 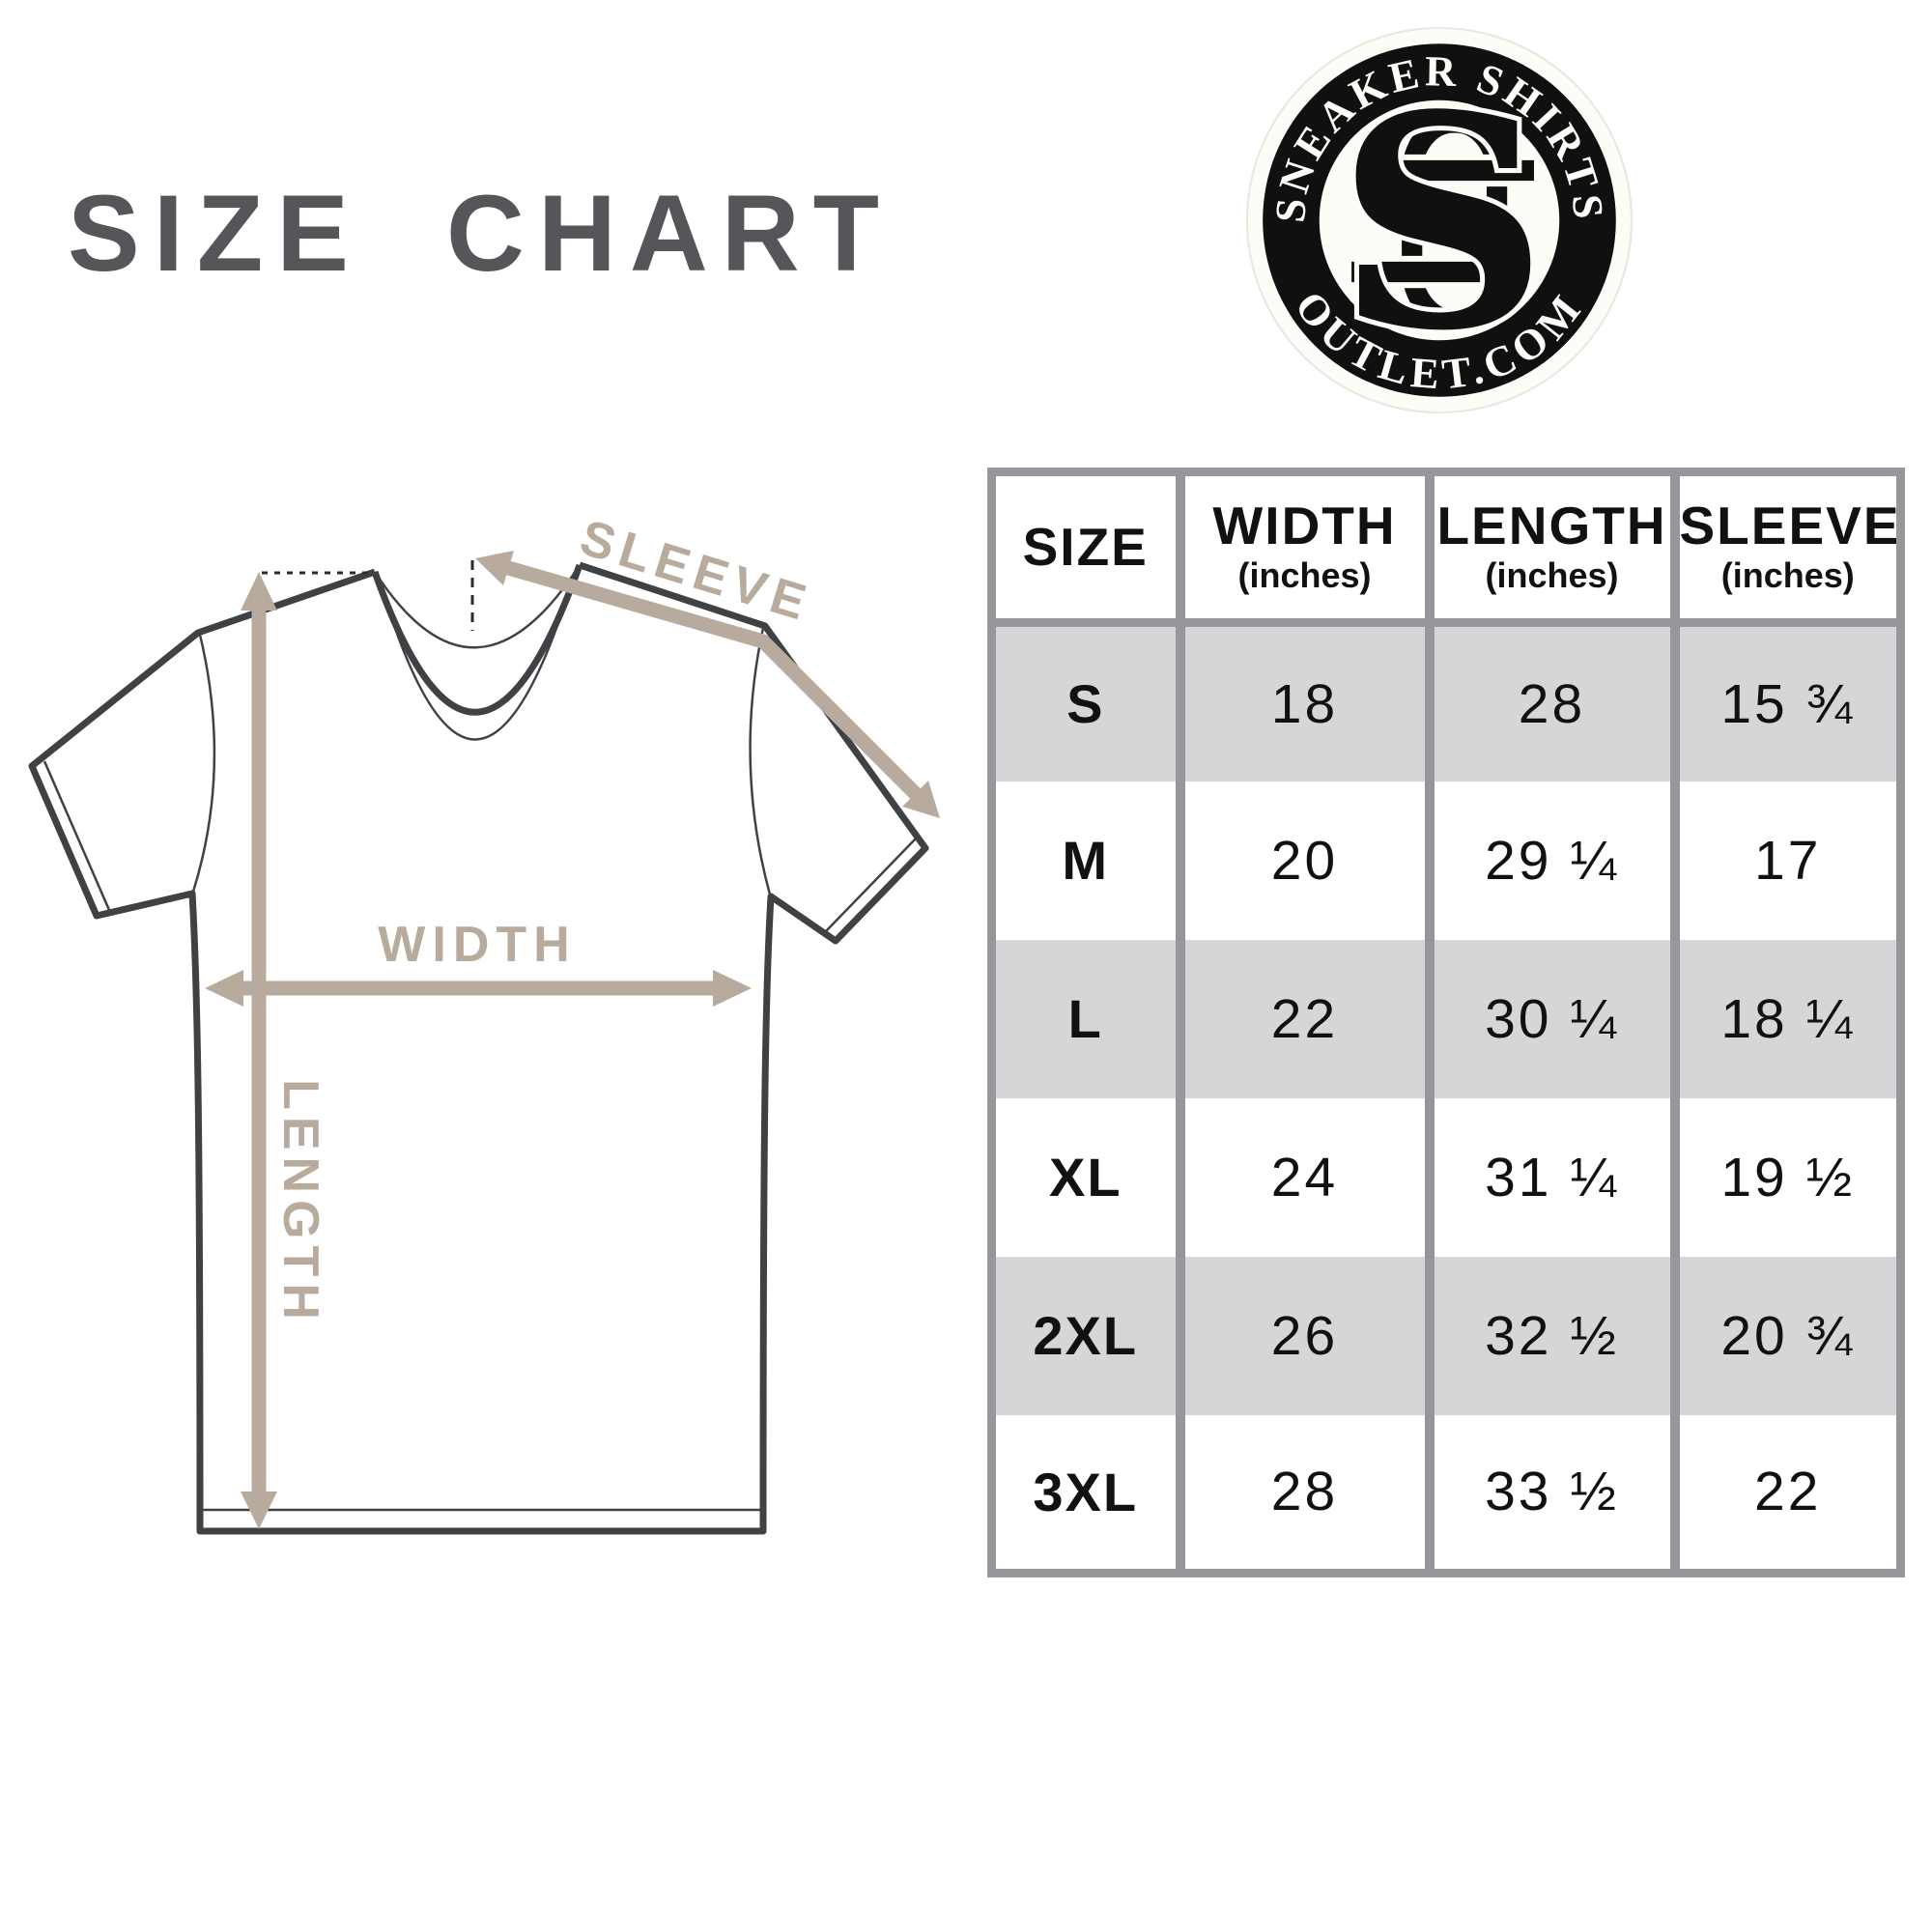 I want to click on table-row: 3XL 28 33 ½ 22, so click(x=1446, y=1494).